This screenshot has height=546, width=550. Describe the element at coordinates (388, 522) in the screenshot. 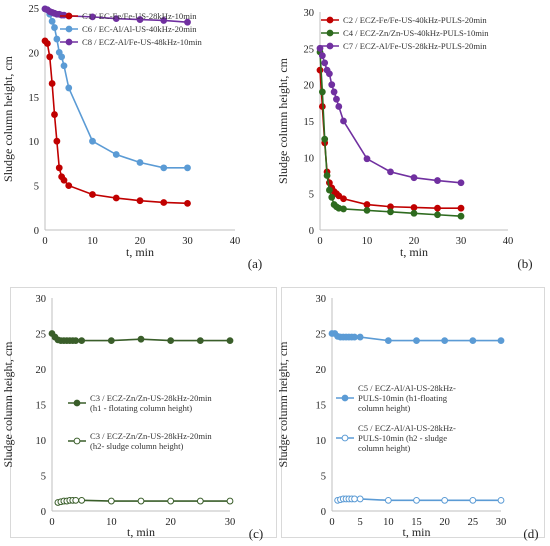

I see `x-tick-label: 10` at that location.